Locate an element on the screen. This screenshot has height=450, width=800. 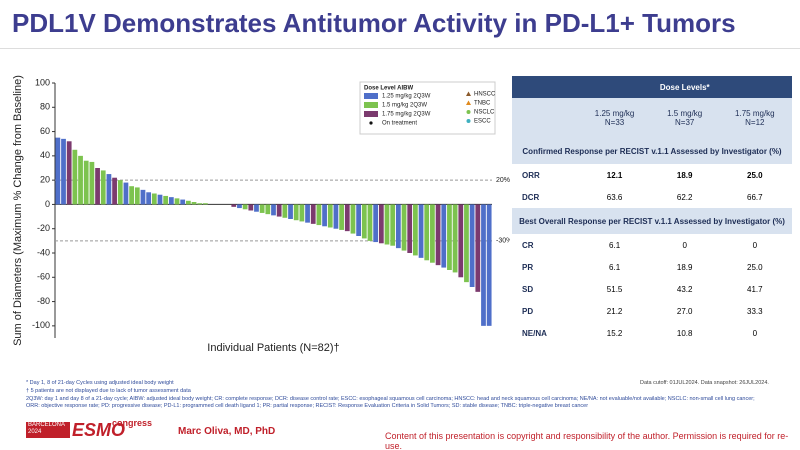
congress-name: ESMO is located at coordinates (99, 430).